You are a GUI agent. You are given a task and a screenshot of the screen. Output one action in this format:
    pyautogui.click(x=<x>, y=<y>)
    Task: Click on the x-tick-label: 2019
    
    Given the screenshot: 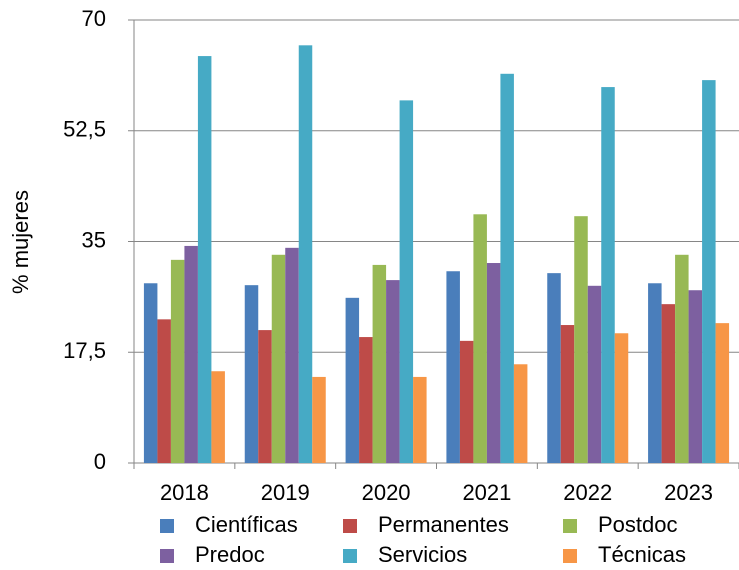 What is the action you would take?
    pyautogui.click(x=285, y=492)
    